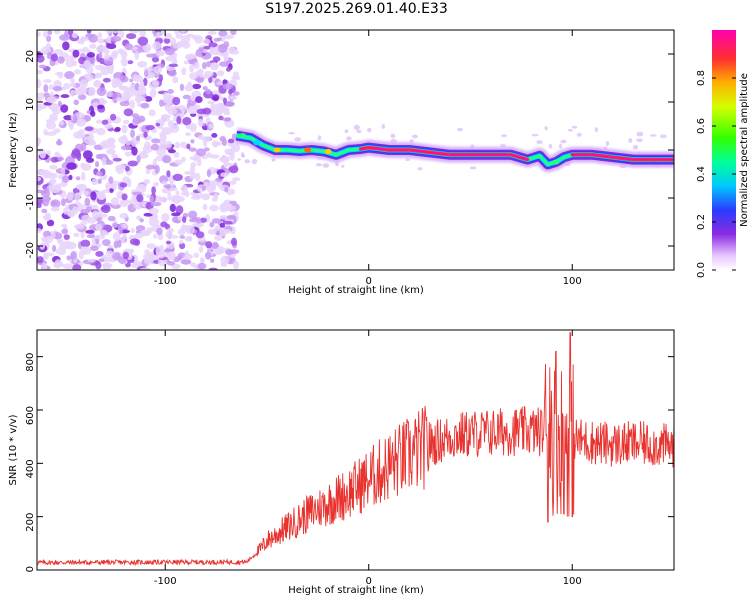  Describe the element at coordinates (30, 362) in the screenshot. I see `snr-y-tick-label: 800` at that location.